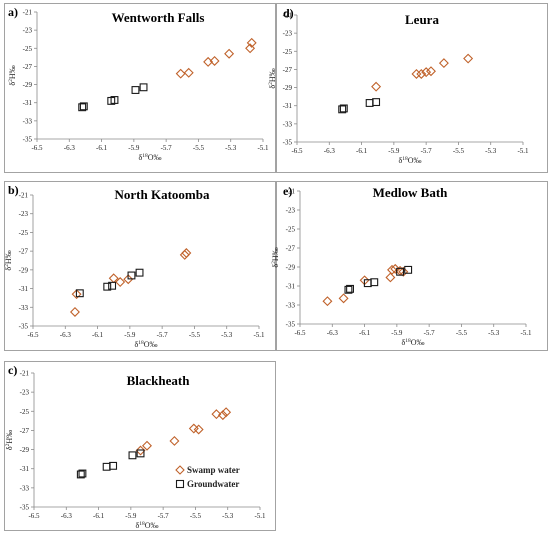 The height and width of the screenshot is (534, 550). Describe the element at coordinates (180, 470) in the screenshot. I see `legend-swamp-marker` at that location.